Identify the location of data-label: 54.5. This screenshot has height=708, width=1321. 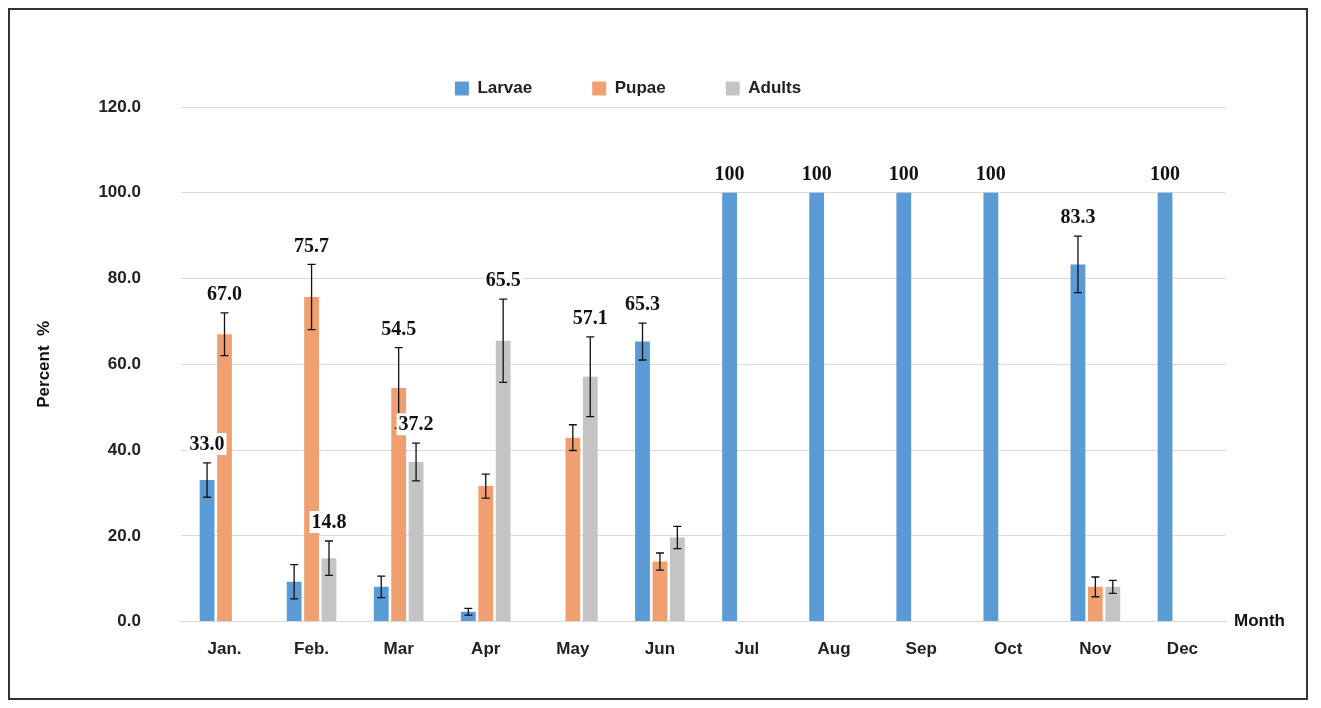
(399, 327).